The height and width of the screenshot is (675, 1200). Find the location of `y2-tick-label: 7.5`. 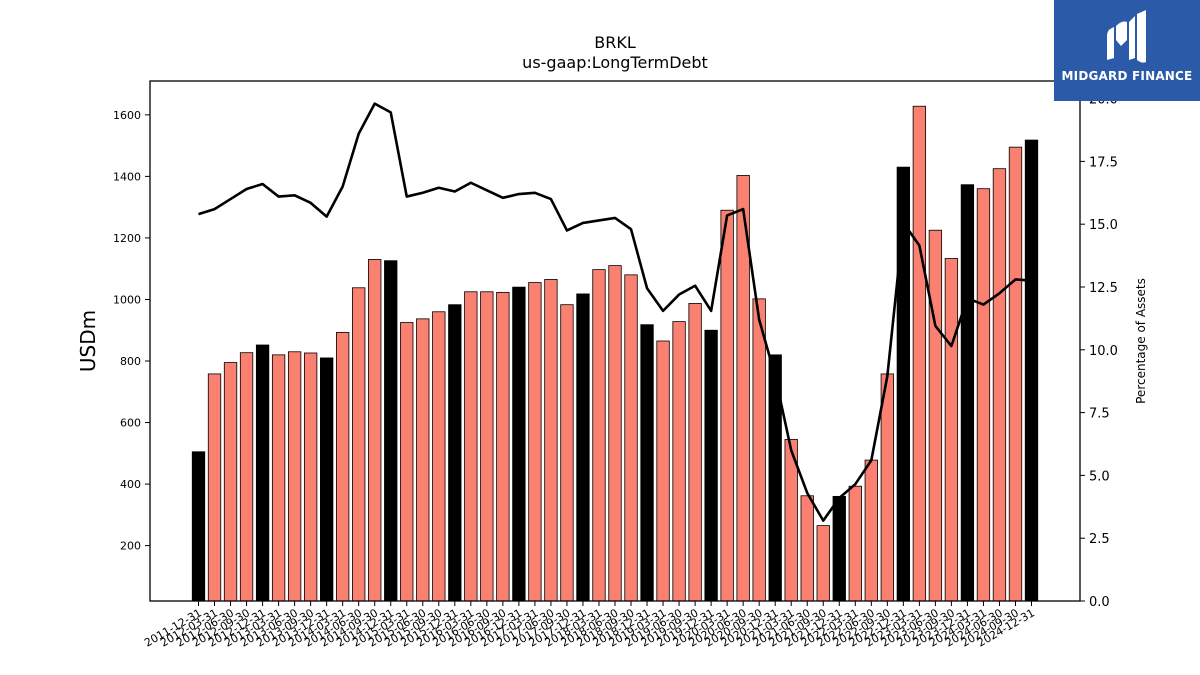

y2-tick-label: 7.5 is located at coordinates (1099, 414).